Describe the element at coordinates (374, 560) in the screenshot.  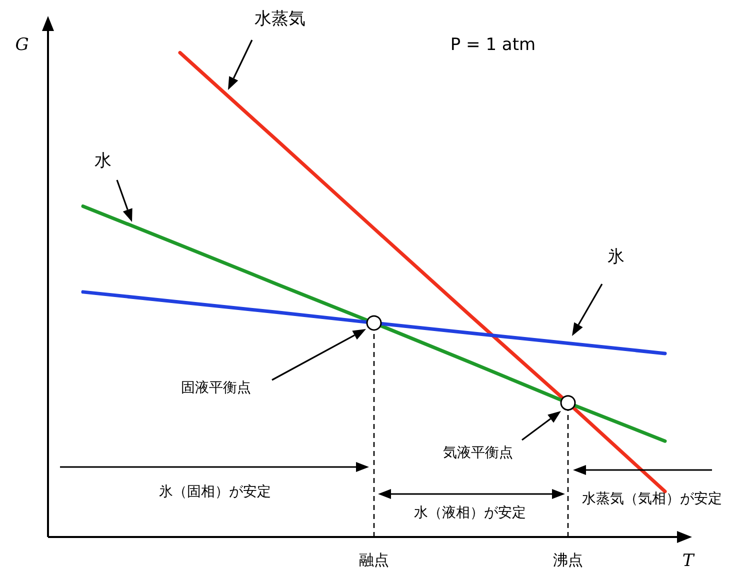
I see `x-tick-label: 融点` at that location.